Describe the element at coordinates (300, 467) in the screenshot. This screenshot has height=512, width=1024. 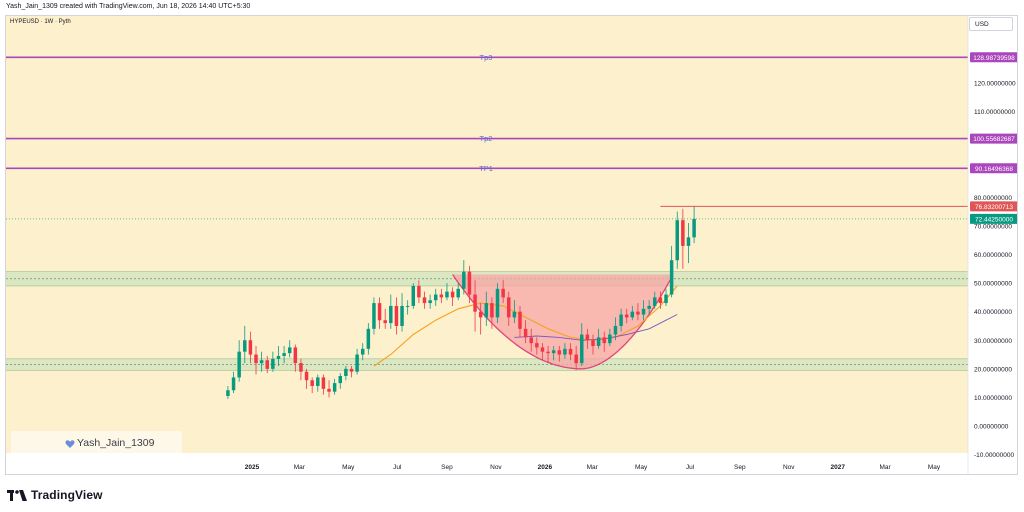
I see `x-tick-label: Mar` at that location.